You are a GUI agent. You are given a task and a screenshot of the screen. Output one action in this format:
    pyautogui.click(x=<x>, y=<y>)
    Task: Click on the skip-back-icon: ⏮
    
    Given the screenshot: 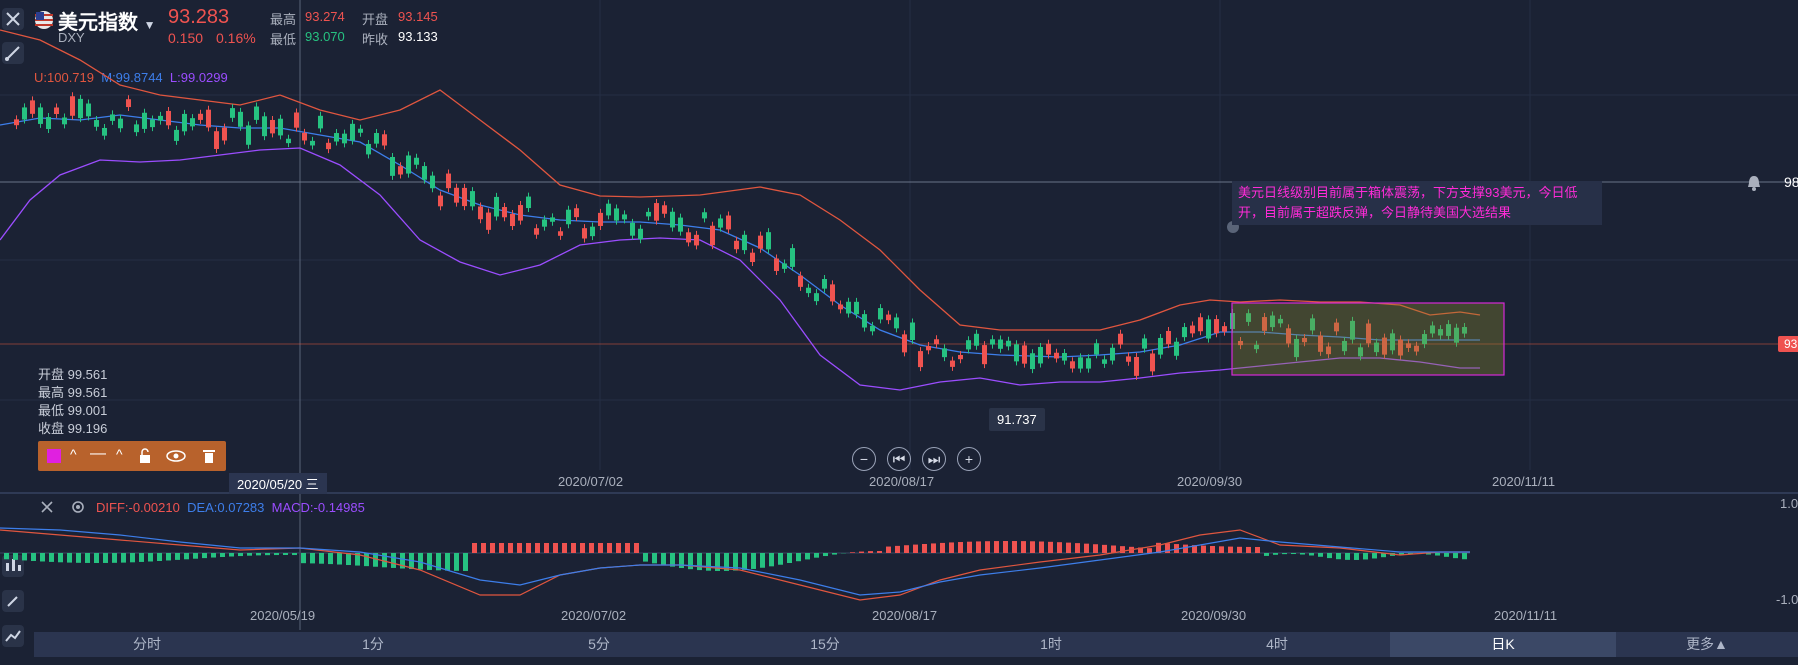 What is the action you would take?
    pyautogui.click(x=899, y=459)
    